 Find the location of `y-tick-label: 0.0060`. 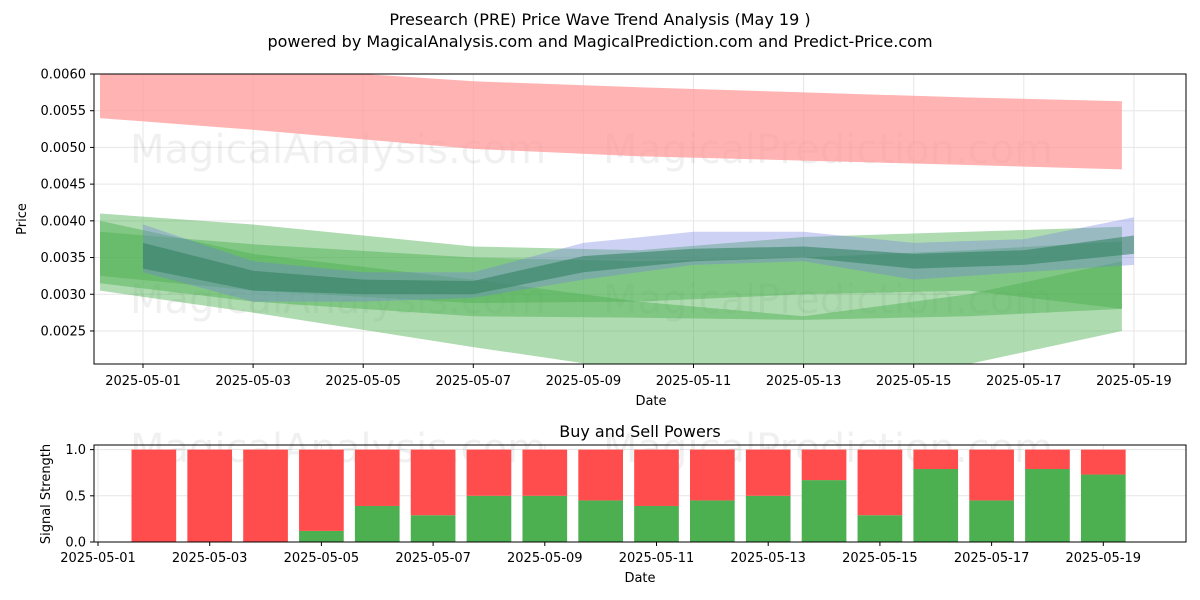

y-tick-label: 0.0060 is located at coordinates (64, 75).